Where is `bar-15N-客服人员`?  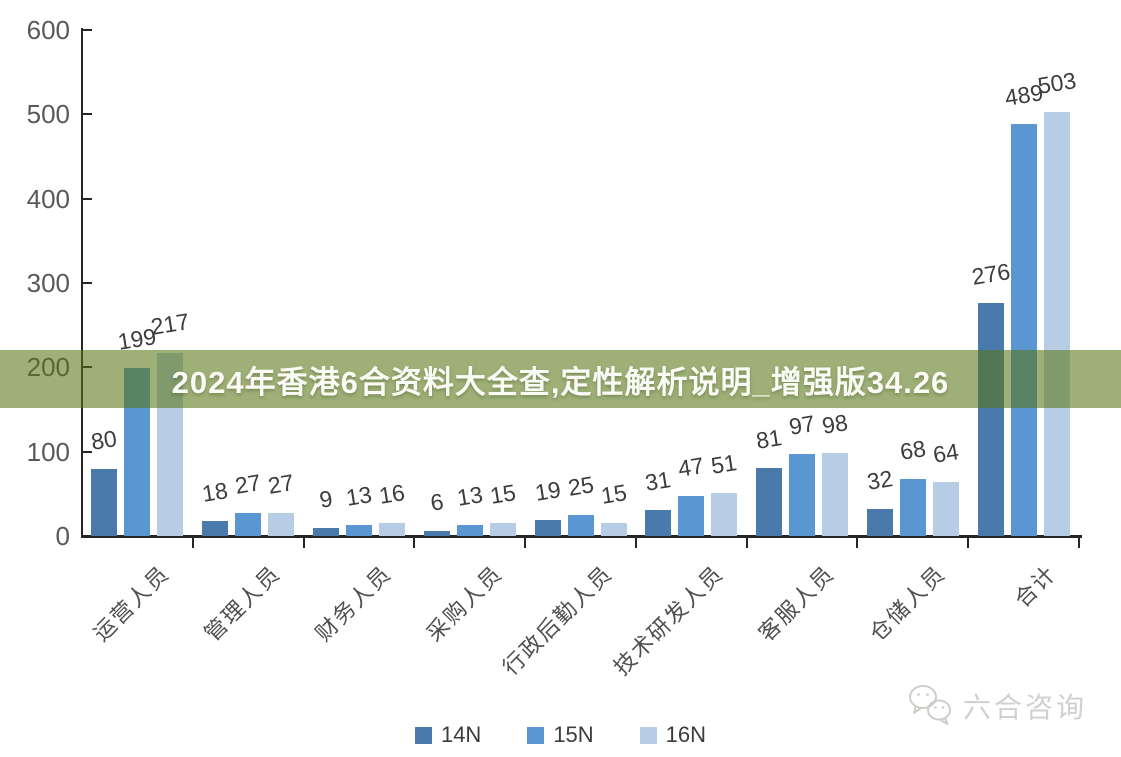
bar-15N-客服人员 is located at coordinates (802, 495).